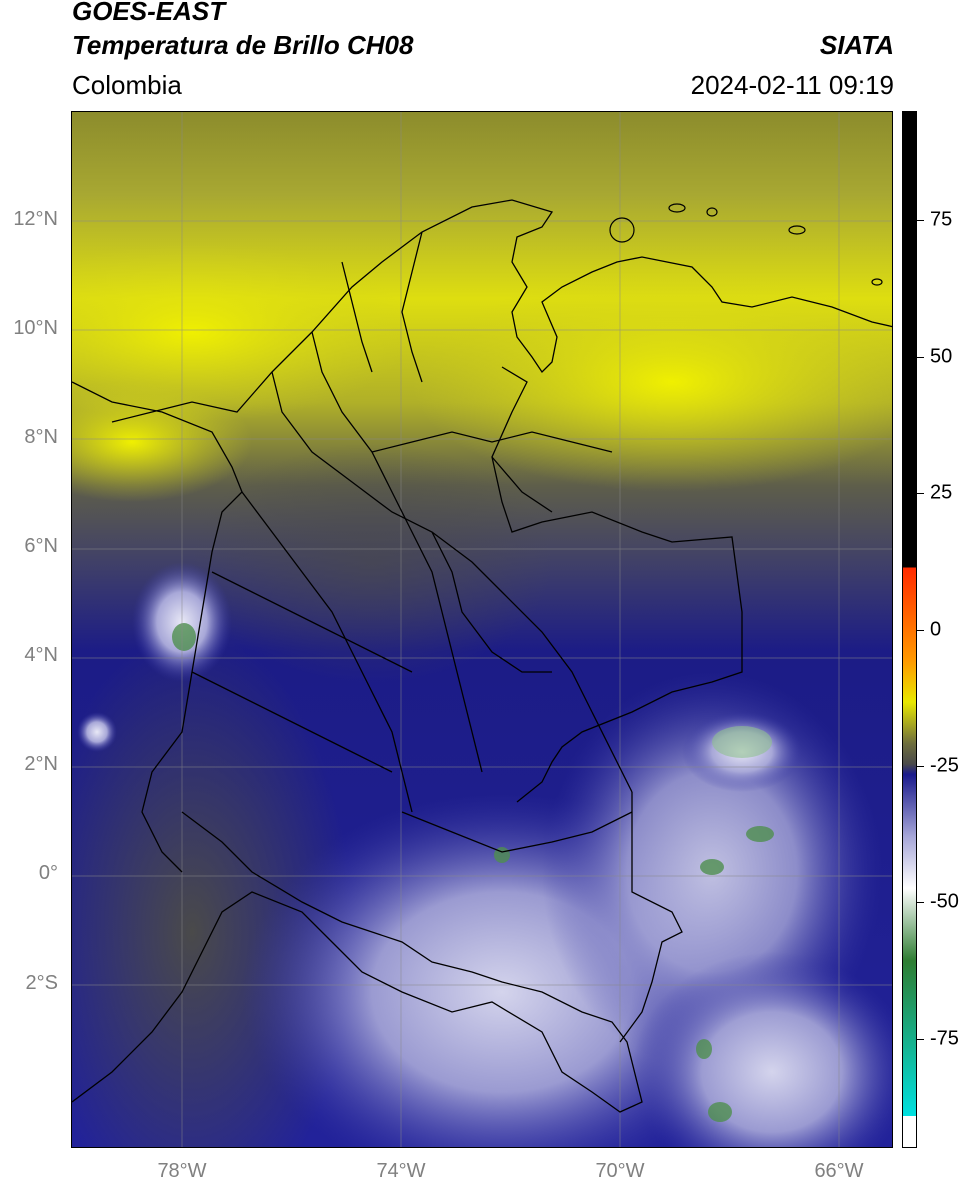 Image resolution: width=966 pixels, height=1190 pixels. Describe the element at coordinates (127, 85) in the screenshot. I see `region-label: Colombia` at that location.